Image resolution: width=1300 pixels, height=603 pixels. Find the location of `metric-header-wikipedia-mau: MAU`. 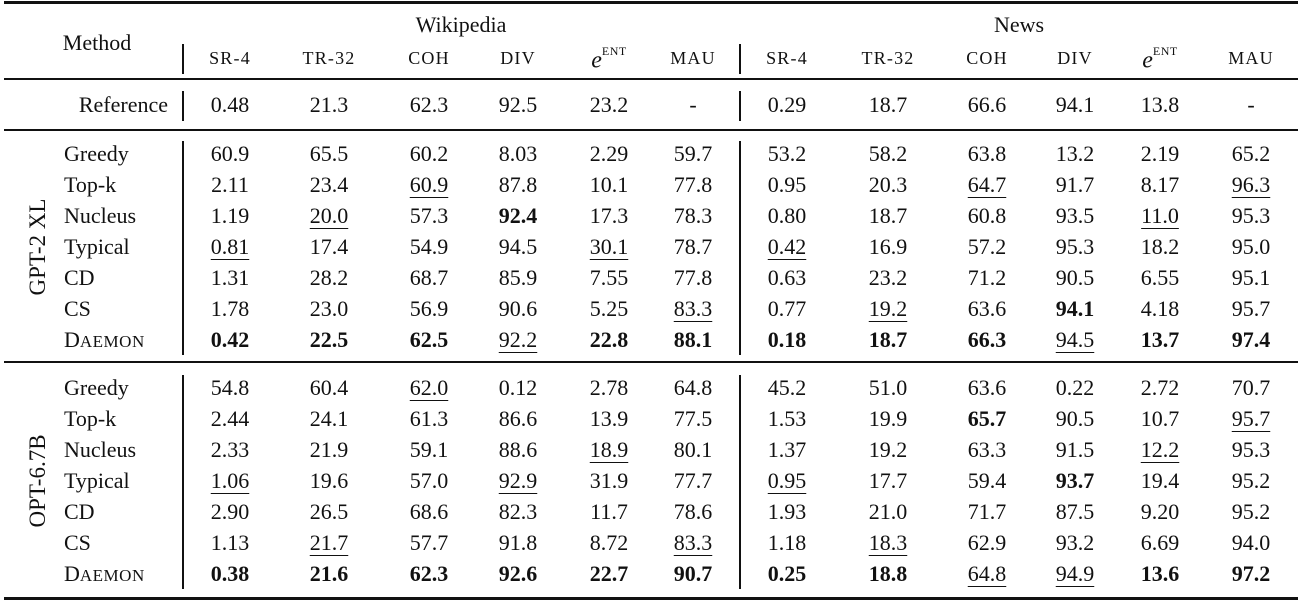

metric-header-wikipedia-mau: MAU is located at coordinates (693, 58).